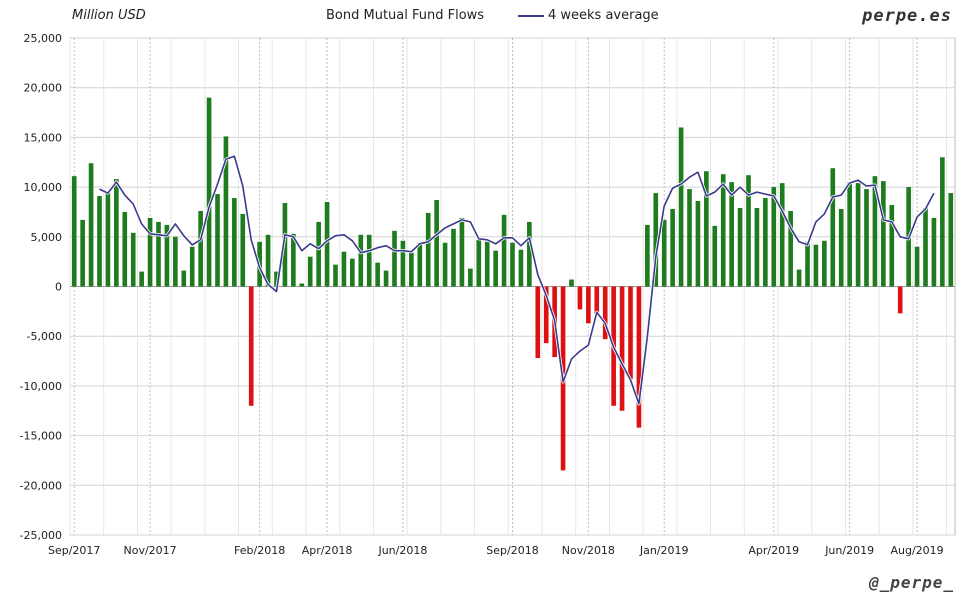  I want to click on y-axis-unit-label: Million USD, so click(109, 15).